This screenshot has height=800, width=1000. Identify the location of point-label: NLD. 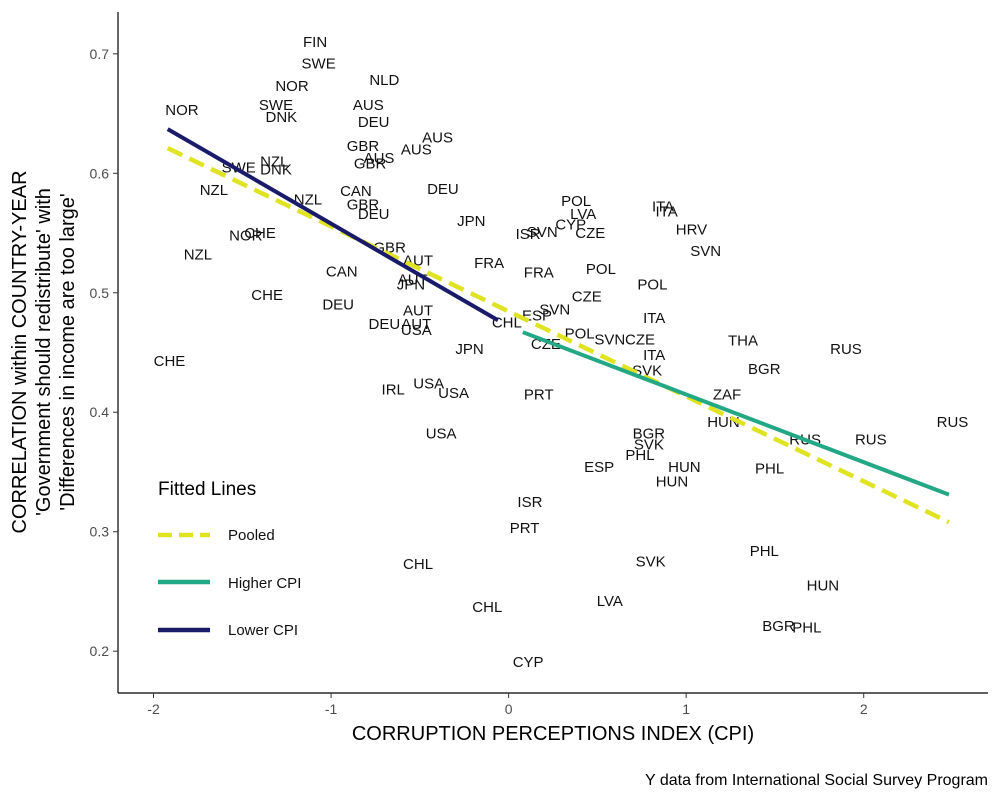
(384, 80).